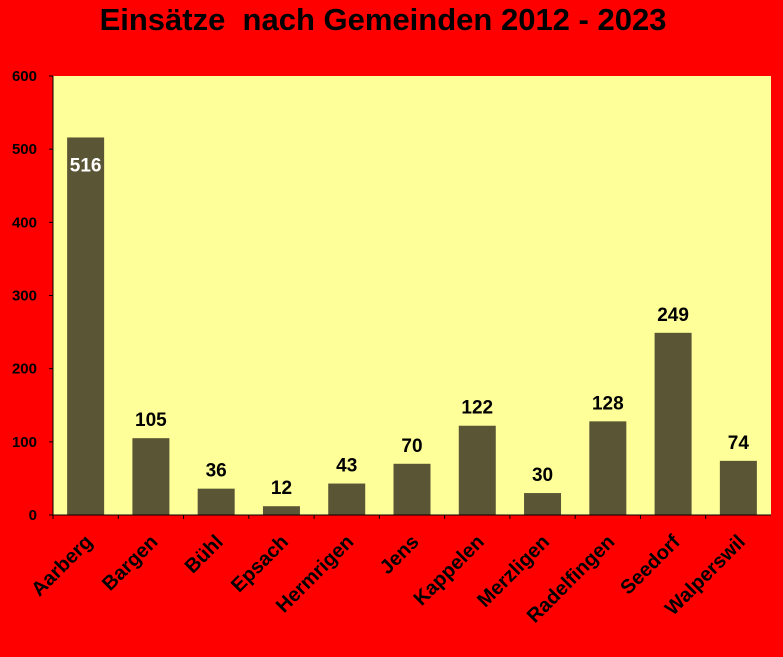  Describe the element at coordinates (24, 222) in the screenshot. I see `y-tick-label: 400` at that location.